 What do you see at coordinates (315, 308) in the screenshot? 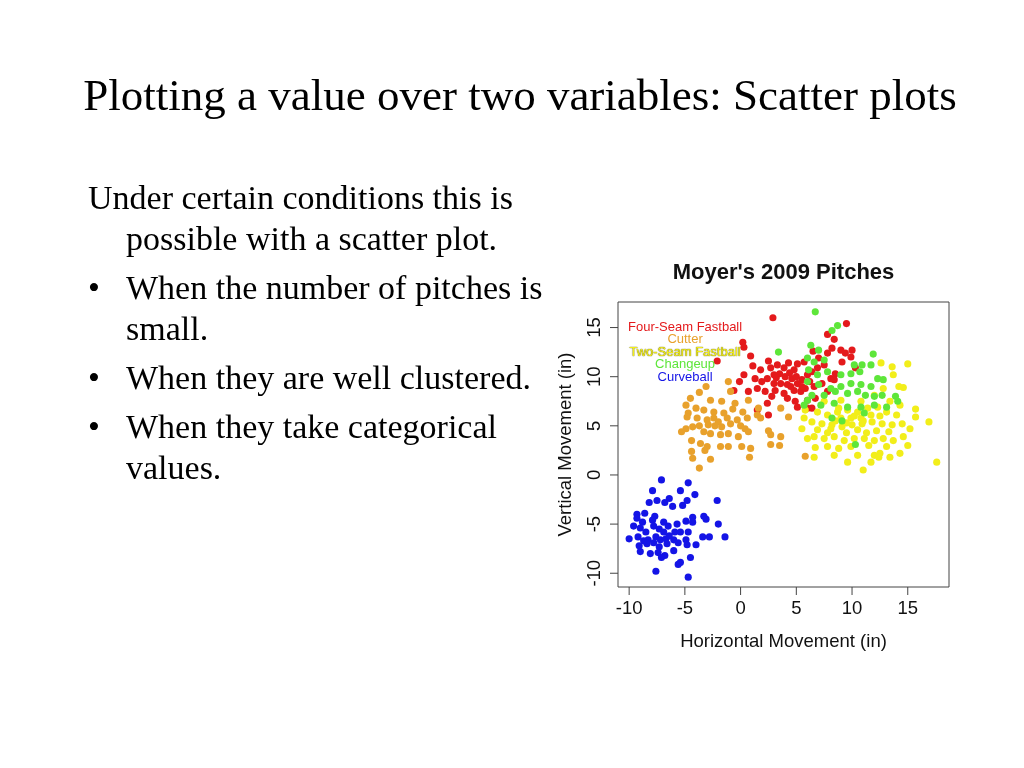
I see `text: • When the number of pitches is small.` at bounding box center [315, 308].